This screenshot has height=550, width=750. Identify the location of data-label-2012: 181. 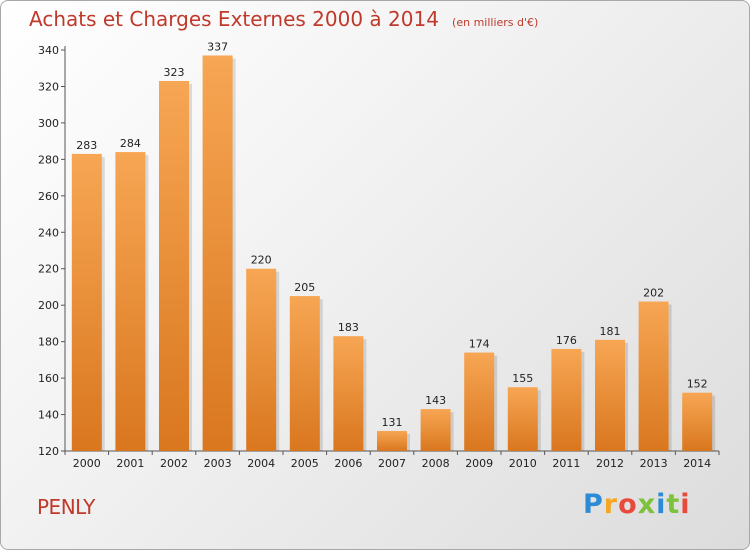
(610, 331).